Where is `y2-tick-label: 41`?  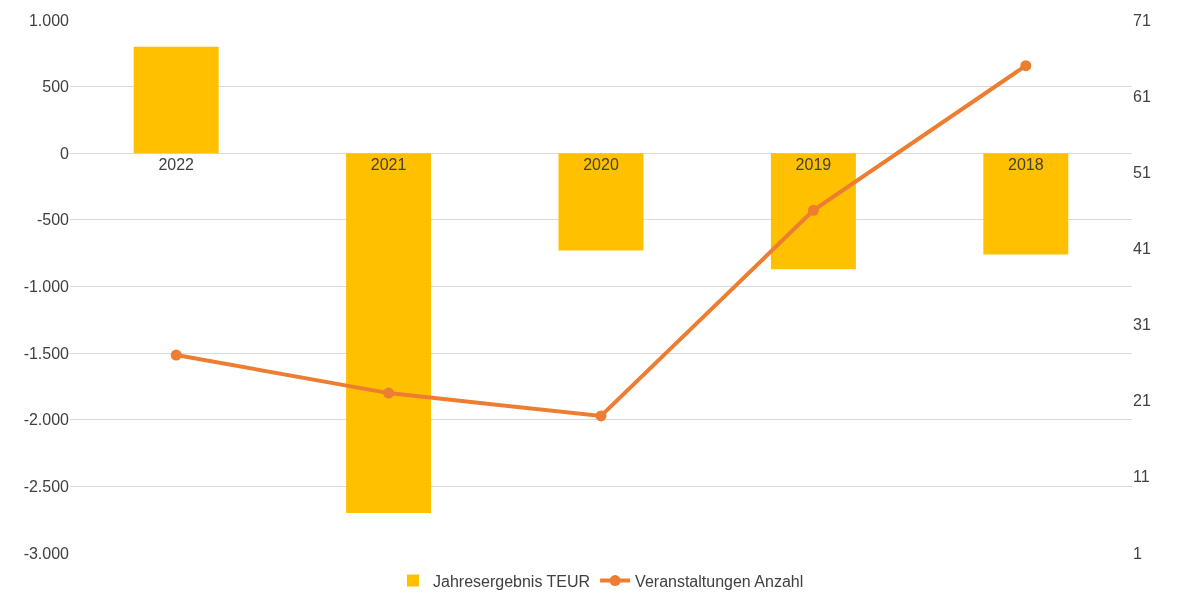 y2-tick-label: 41 is located at coordinates (1142, 249).